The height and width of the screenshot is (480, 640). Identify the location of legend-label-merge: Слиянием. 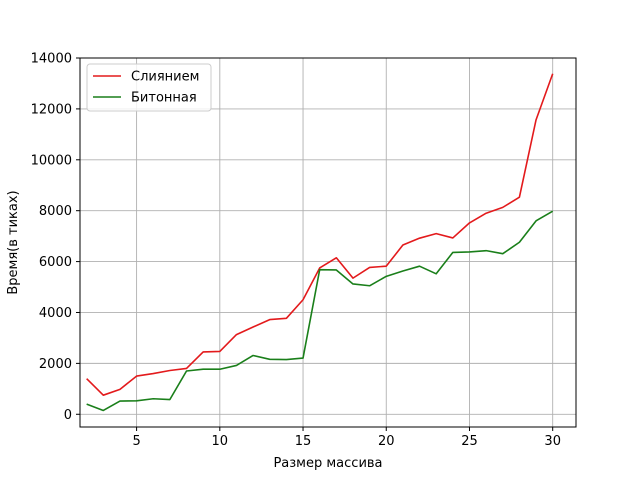
(165, 77).